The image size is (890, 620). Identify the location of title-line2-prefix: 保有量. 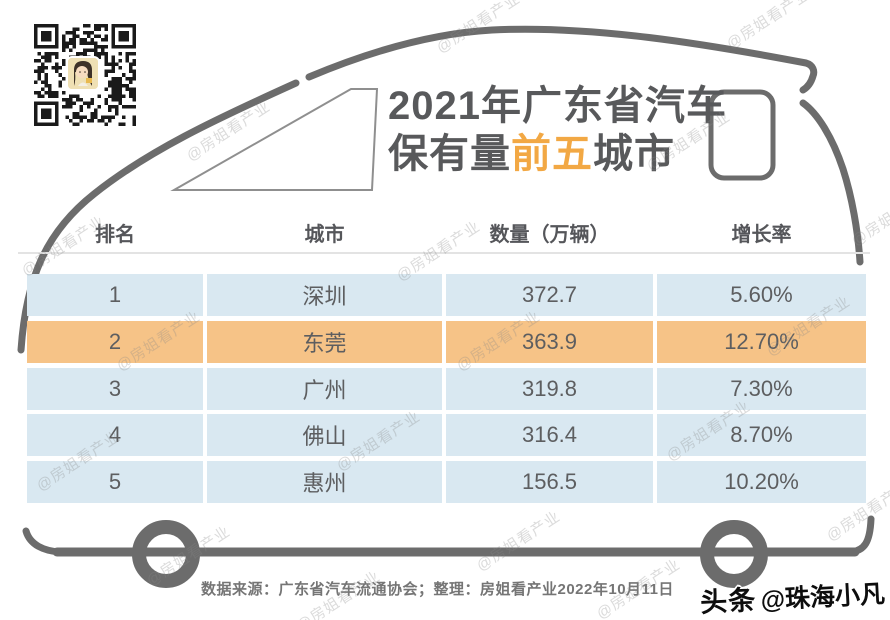
(449, 154).